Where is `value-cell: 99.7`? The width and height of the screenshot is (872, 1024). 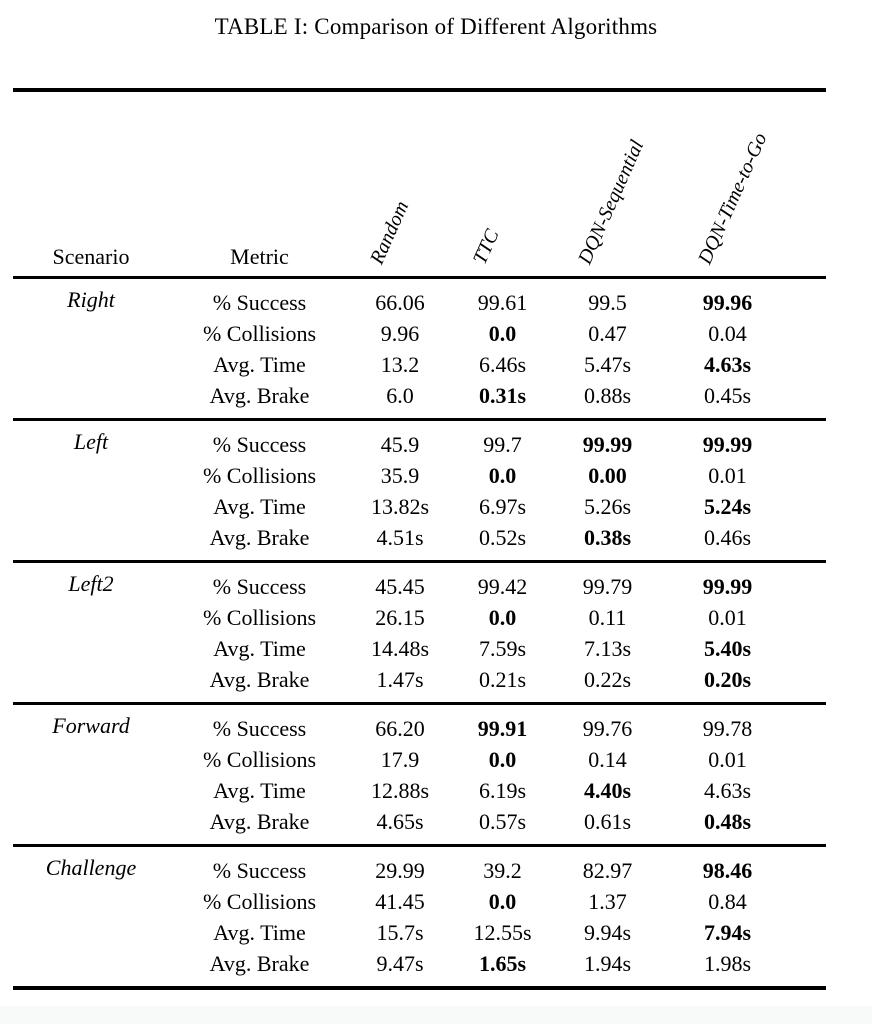 value-cell: 99.7 is located at coordinates (502, 444).